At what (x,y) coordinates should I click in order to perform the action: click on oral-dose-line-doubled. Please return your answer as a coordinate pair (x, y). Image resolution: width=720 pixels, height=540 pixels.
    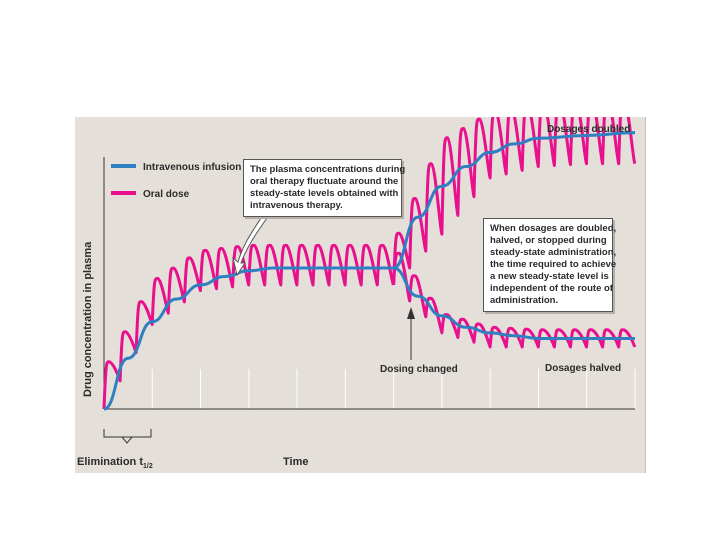
    Looking at the image, I should click on (514, 201).